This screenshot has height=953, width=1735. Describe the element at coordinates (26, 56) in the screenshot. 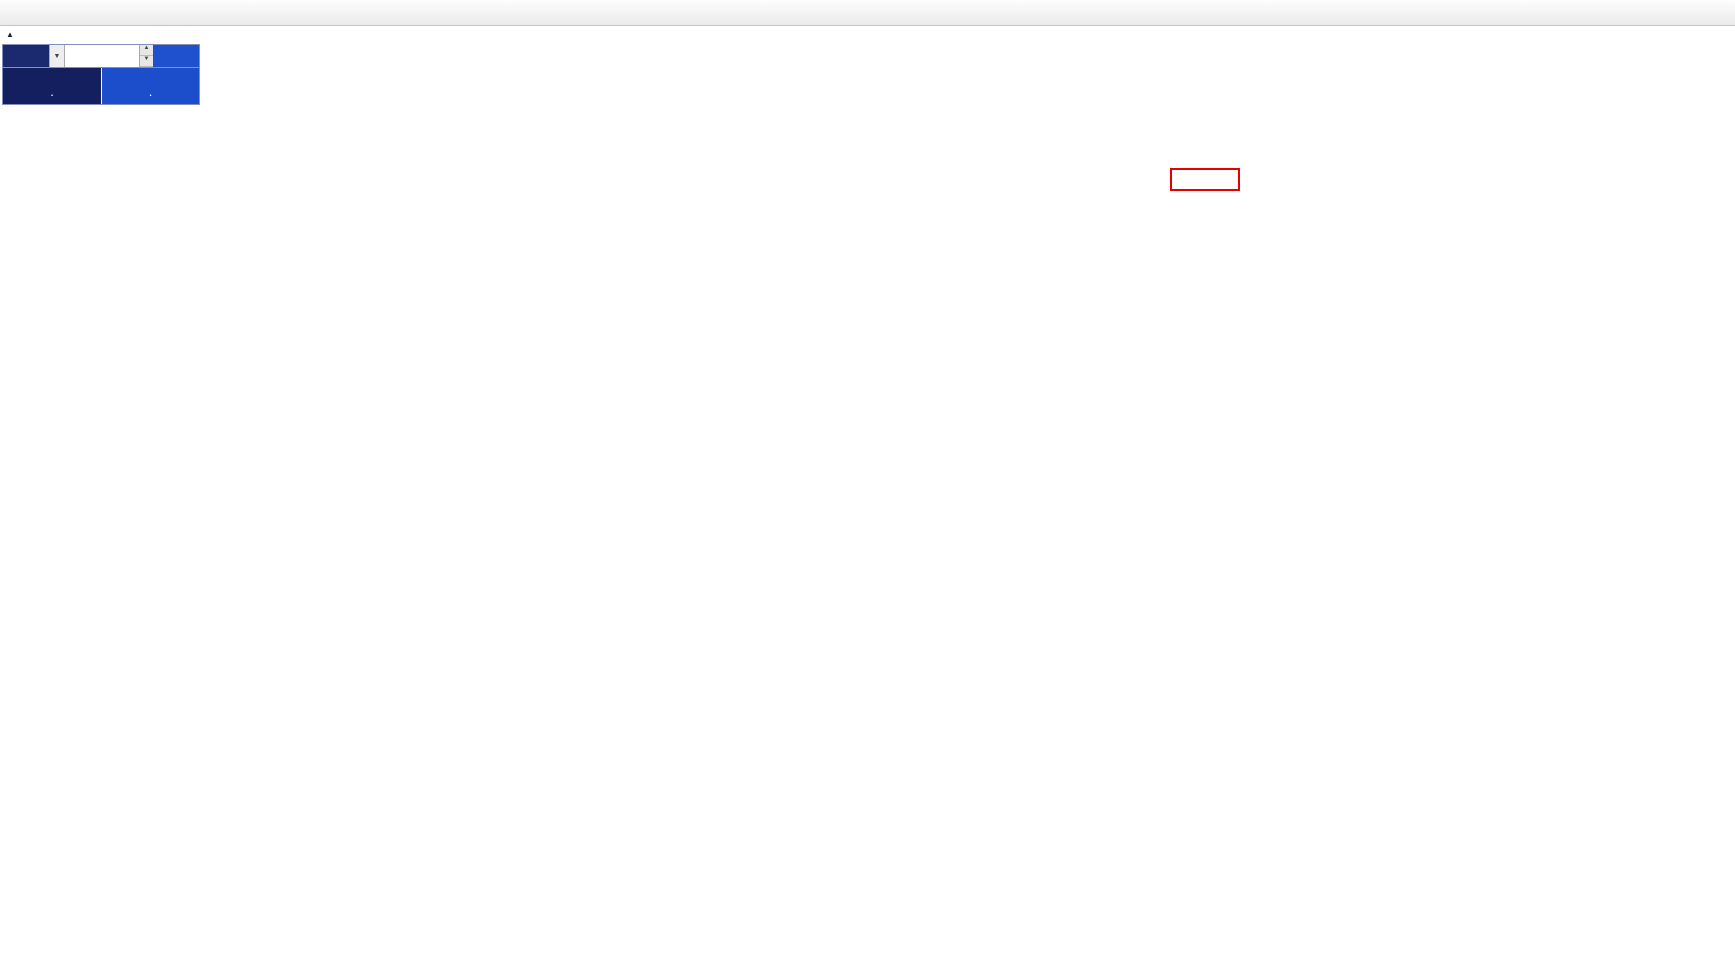

I see `sell-button` at that location.